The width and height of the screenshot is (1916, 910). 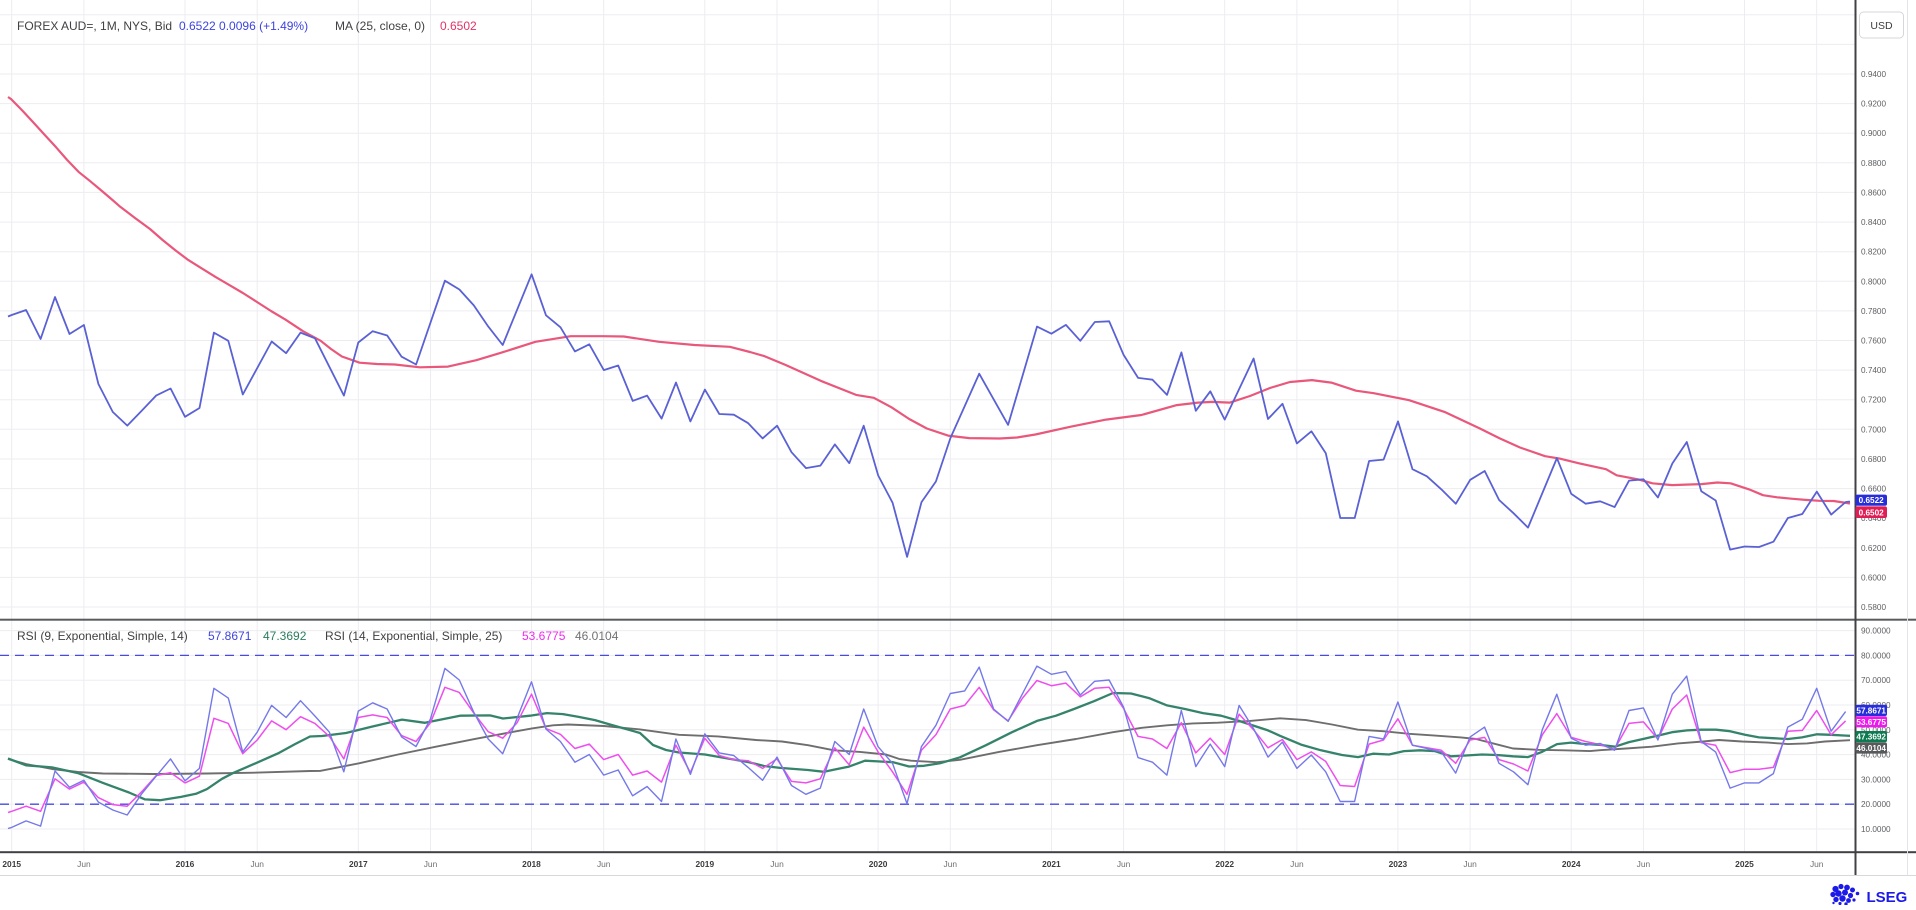 I want to click on svg-text: 50.0000, so click(x=1876, y=730).